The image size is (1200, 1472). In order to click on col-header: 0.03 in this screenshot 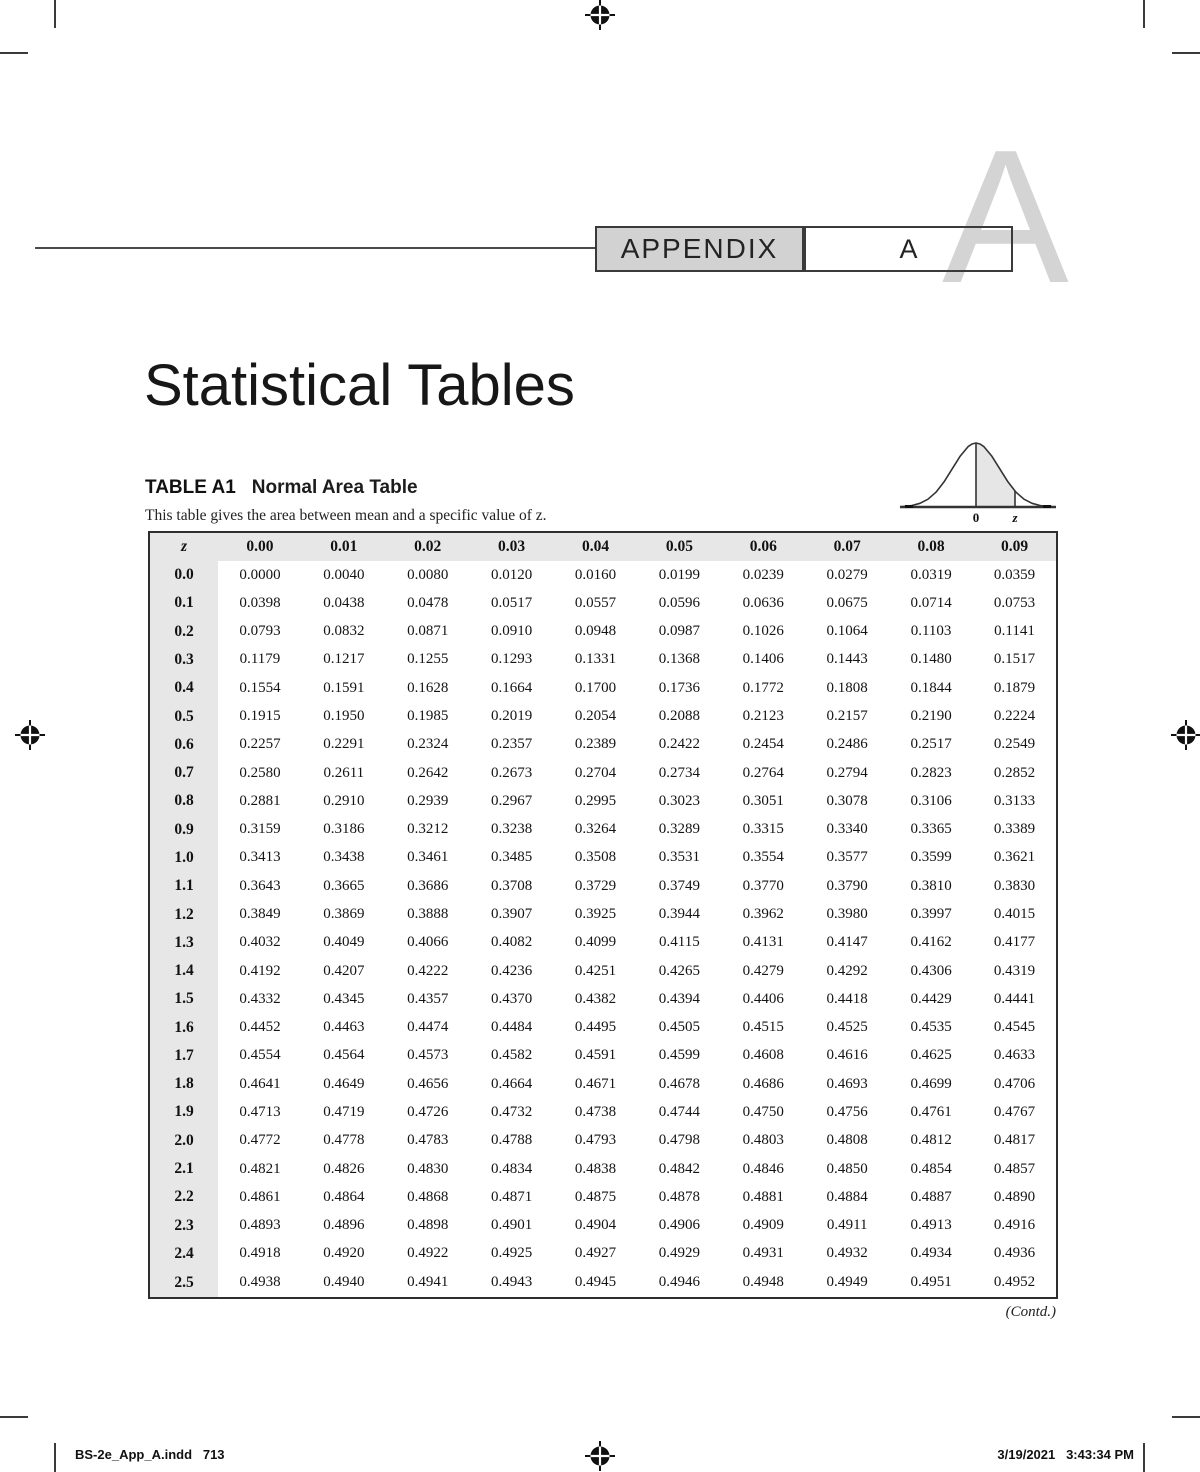, I will do `click(511, 546)`.